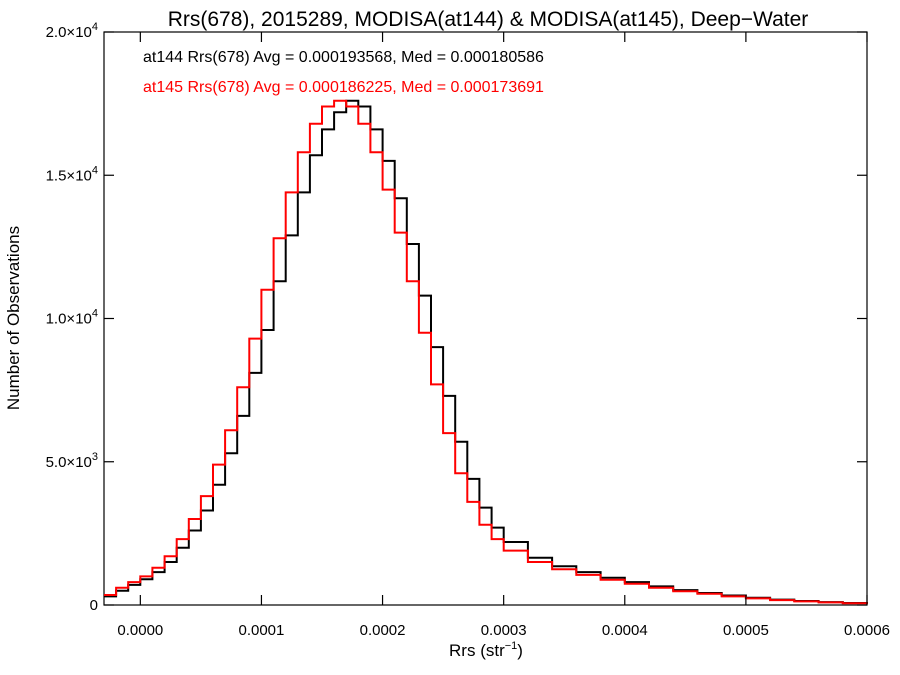 The image size is (900, 675). What do you see at coordinates (72, 174) in the screenshot?
I see `y-tick-label-3: 1.5×10⁴` at bounding box center [72, 174].